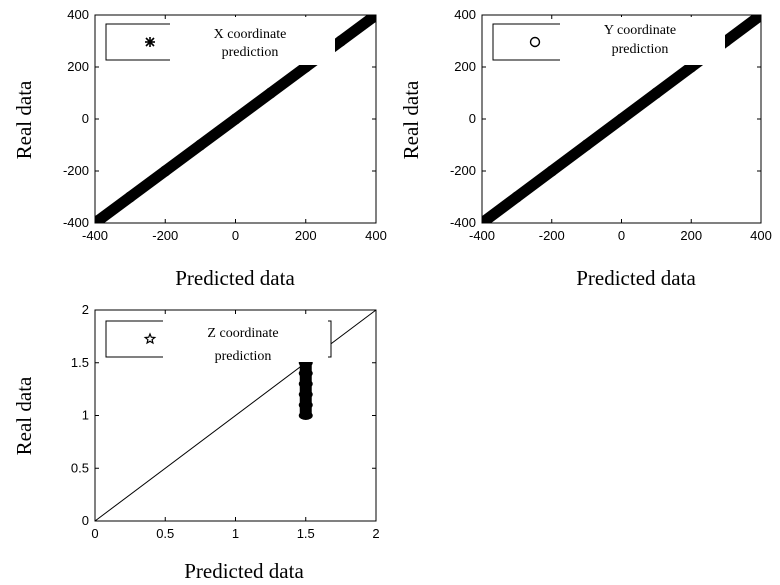 Image resolution: width=780 pixels, height=585 pixels. What do you see at coordinates (80, 467) in the screenshot?
I see `y-tick-label: 0.5` at bounding box center [80, 467].